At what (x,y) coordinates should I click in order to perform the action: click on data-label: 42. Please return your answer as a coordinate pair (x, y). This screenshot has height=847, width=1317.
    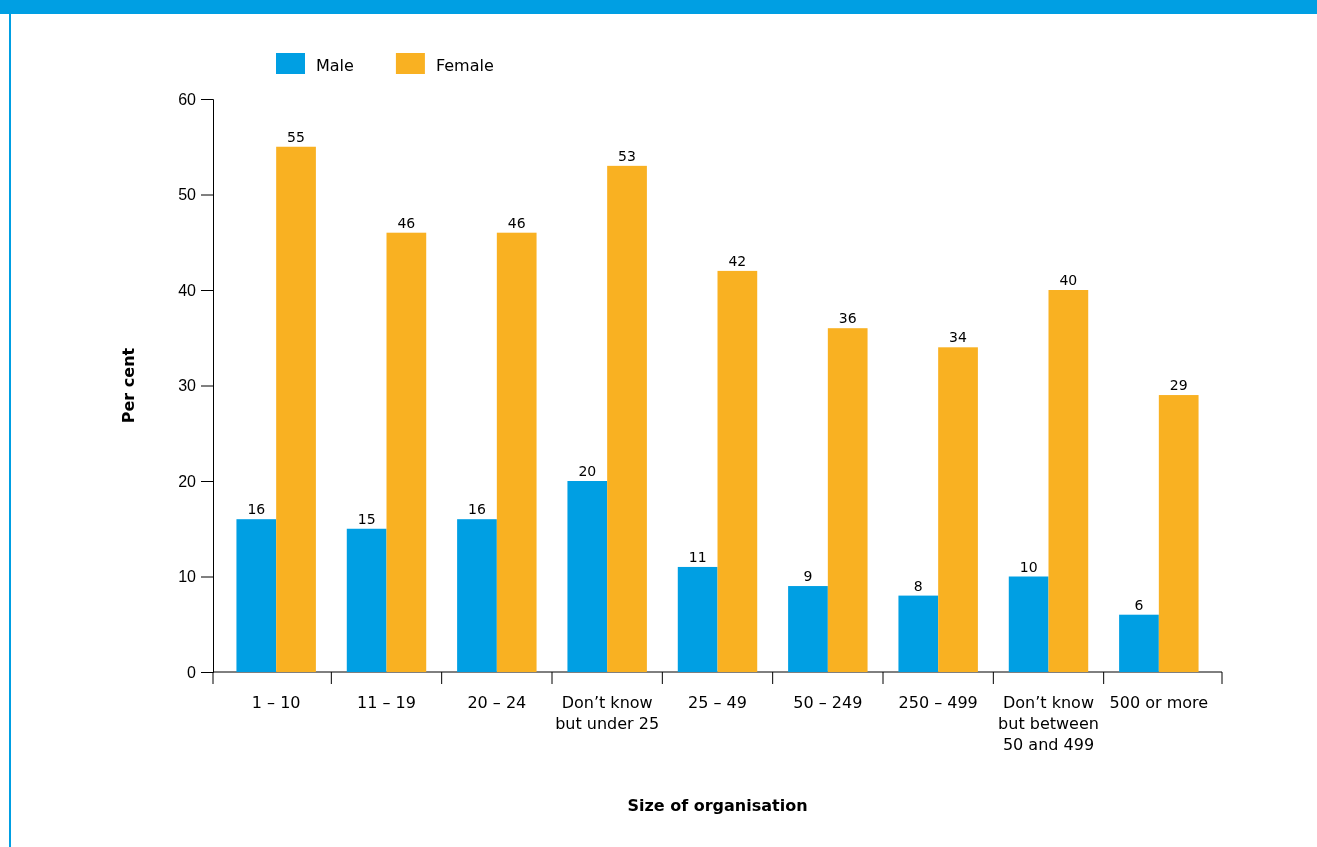
    Looking at the image, I should click on (737, 260).